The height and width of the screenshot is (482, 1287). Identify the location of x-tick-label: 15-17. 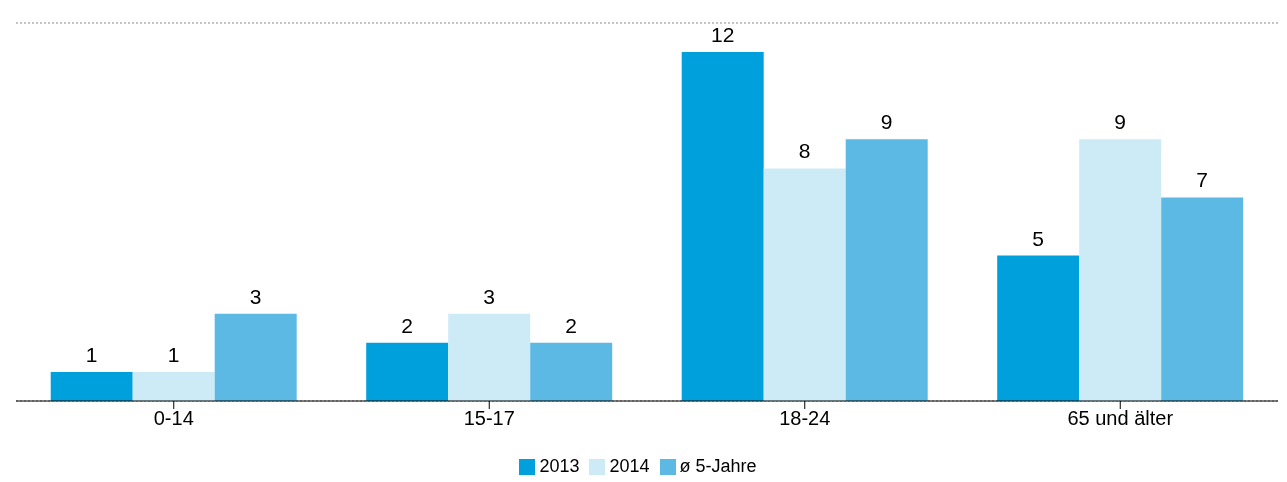
(489, 418).